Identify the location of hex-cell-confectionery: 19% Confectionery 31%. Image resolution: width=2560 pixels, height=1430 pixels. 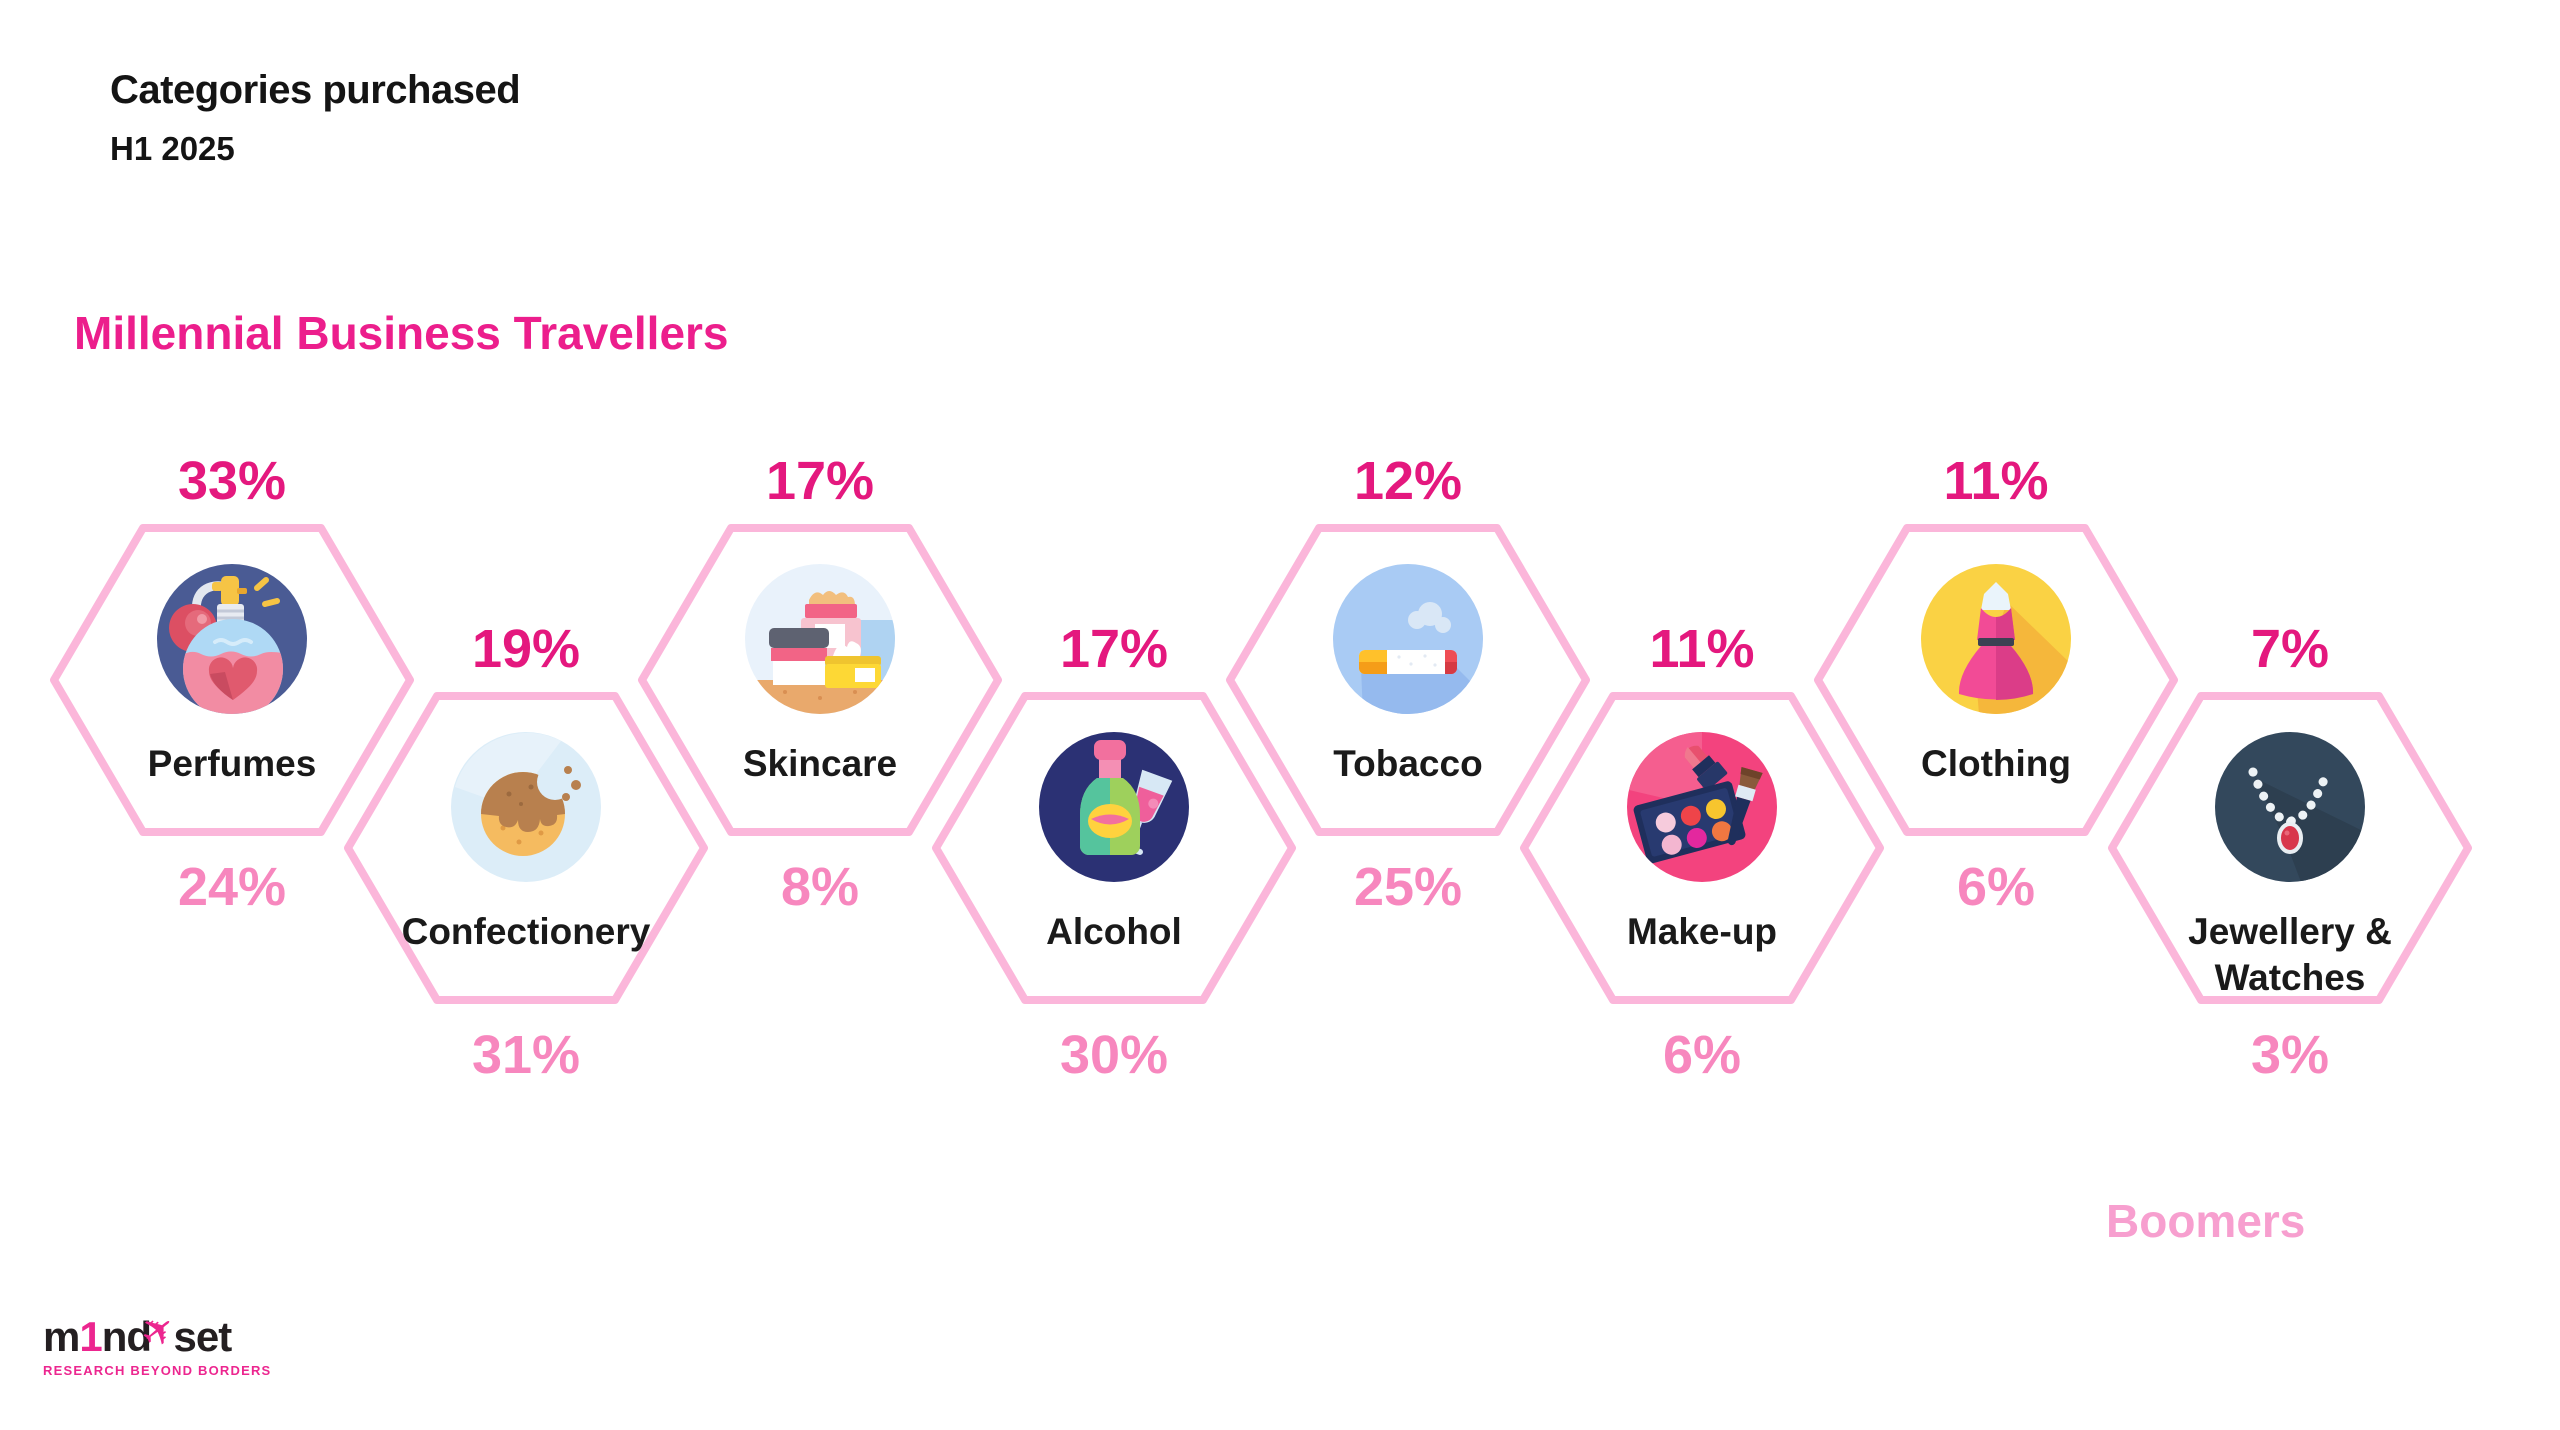
(526, 852).